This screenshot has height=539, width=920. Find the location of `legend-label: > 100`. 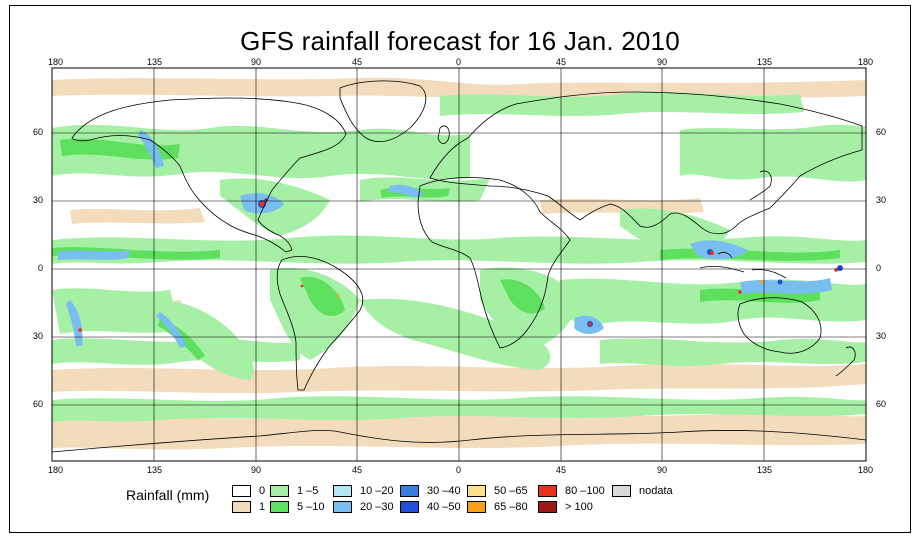

legend-label: > 100 is located at coordinates (579, 507).